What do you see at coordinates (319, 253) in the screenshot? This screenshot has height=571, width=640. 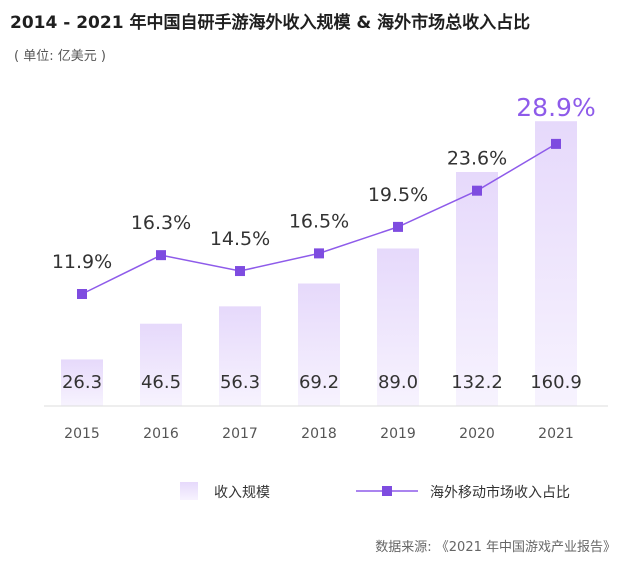 I see `pct-marker-2018` at bounding box center [319, 253].